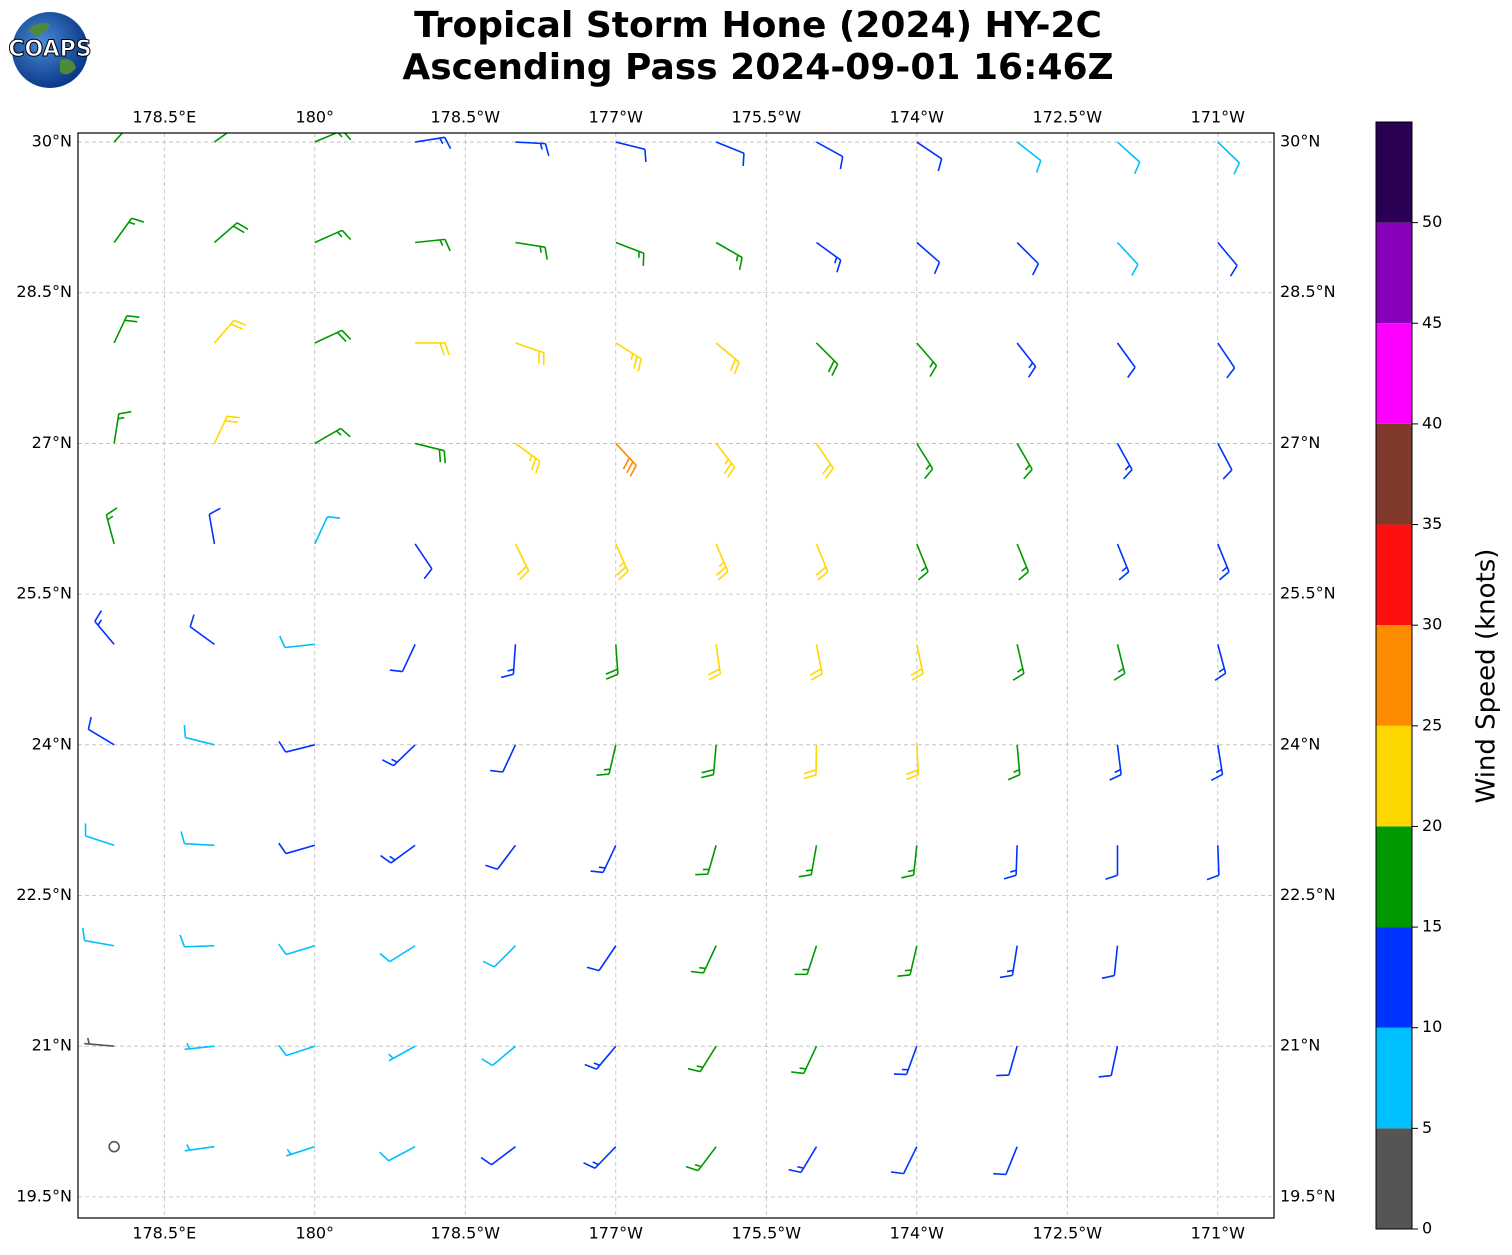 This screenshot has height=1255, width=1512. What do you see at coordinates (52, 141) in the screenshot?
I see `y-tick-label: 30°N` at bounding box center [52, 141].